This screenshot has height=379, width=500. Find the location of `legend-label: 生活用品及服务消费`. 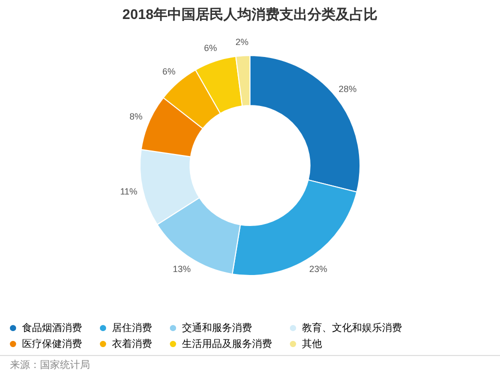

legend-label: 生活用品及服务消费 is located at coordinates (227, 344).